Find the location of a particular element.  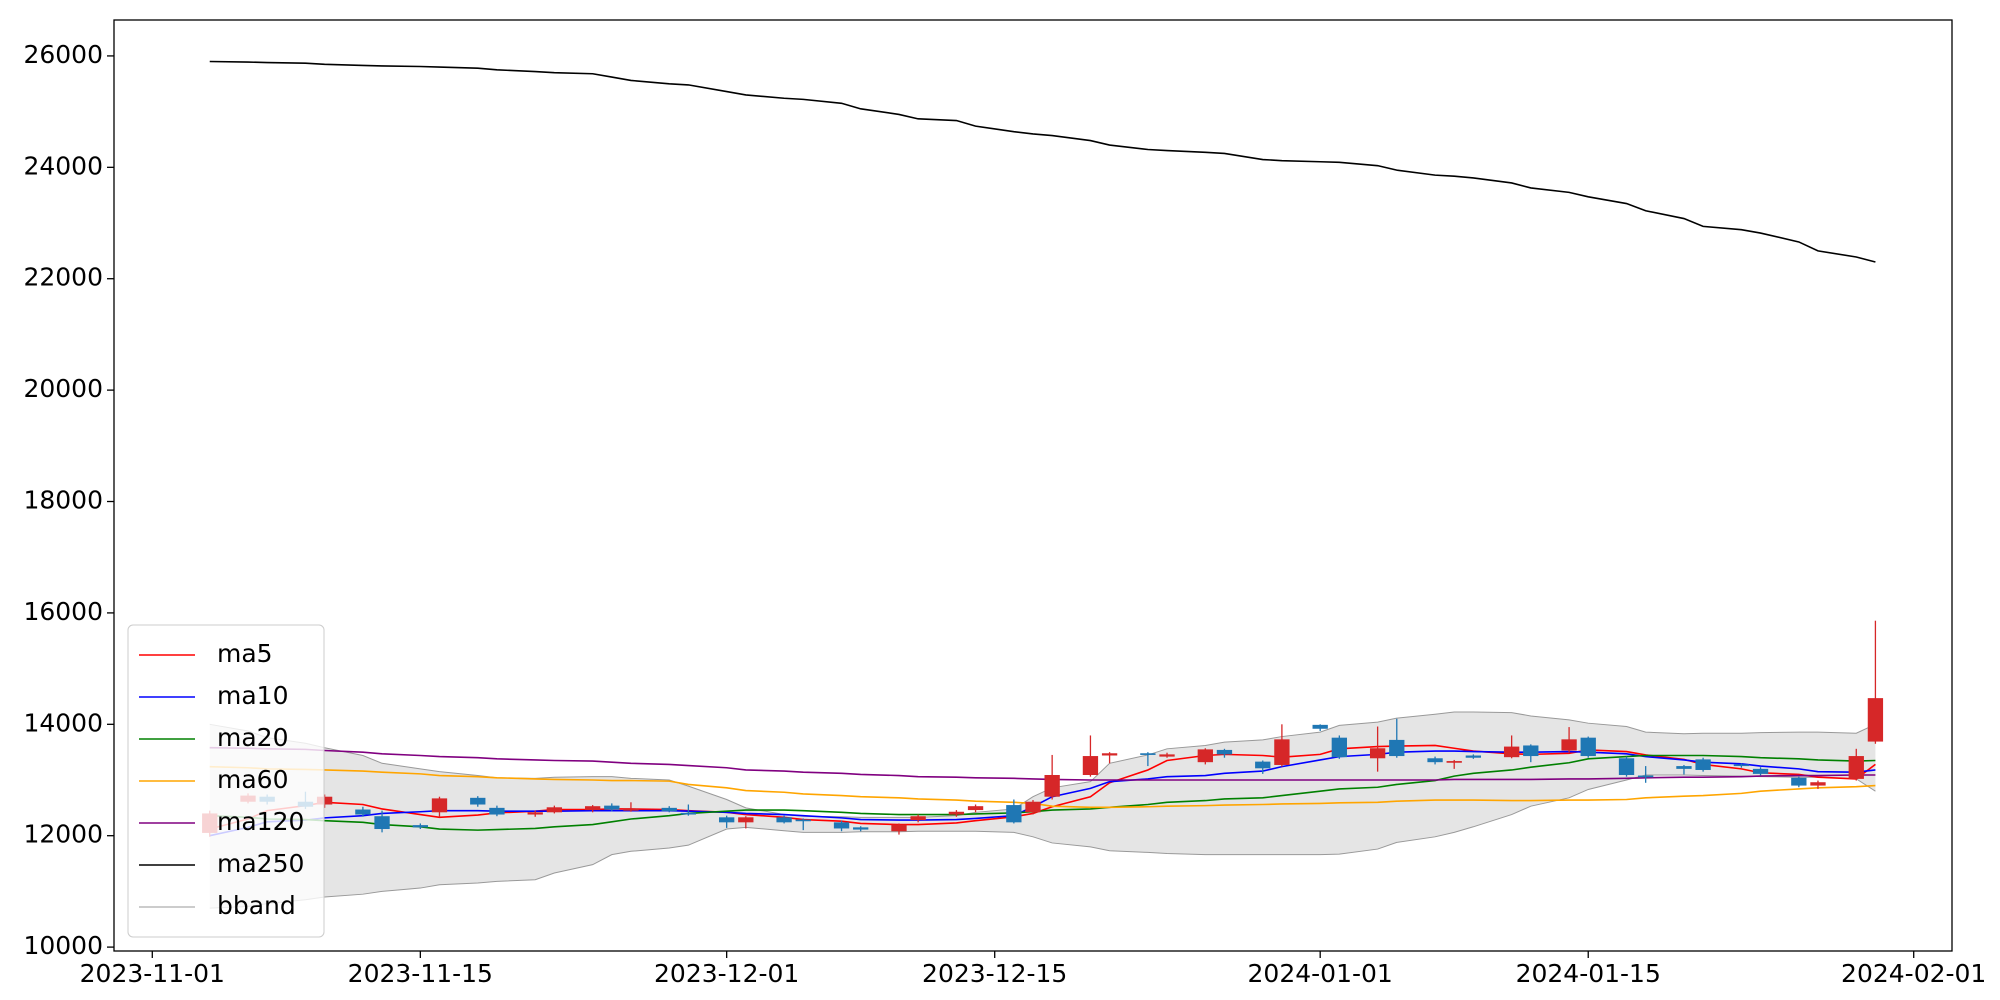

legend: ma5 ma10 ma20 ma60 ma120 ma250 bband is located at coordinates (226, 781).